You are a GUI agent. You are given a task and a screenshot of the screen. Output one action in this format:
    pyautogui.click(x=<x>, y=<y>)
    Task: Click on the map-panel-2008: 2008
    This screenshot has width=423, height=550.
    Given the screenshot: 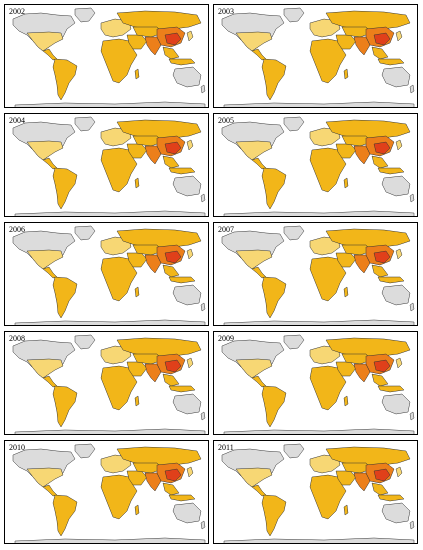 What is the action you would take?
    pyautogui.click(x=106, y=383)
    